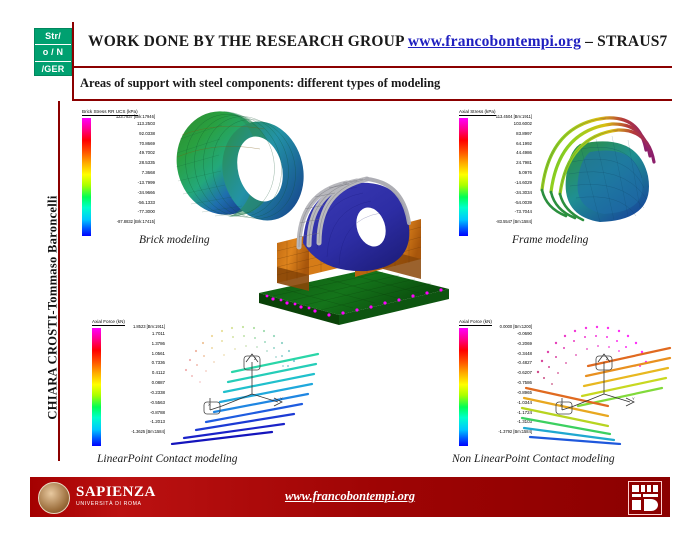  What do you see at coordinates (157, 422) in the screenshot?
I see `legend-linear-tick: -1.2013` at bounding box center [157, 422].